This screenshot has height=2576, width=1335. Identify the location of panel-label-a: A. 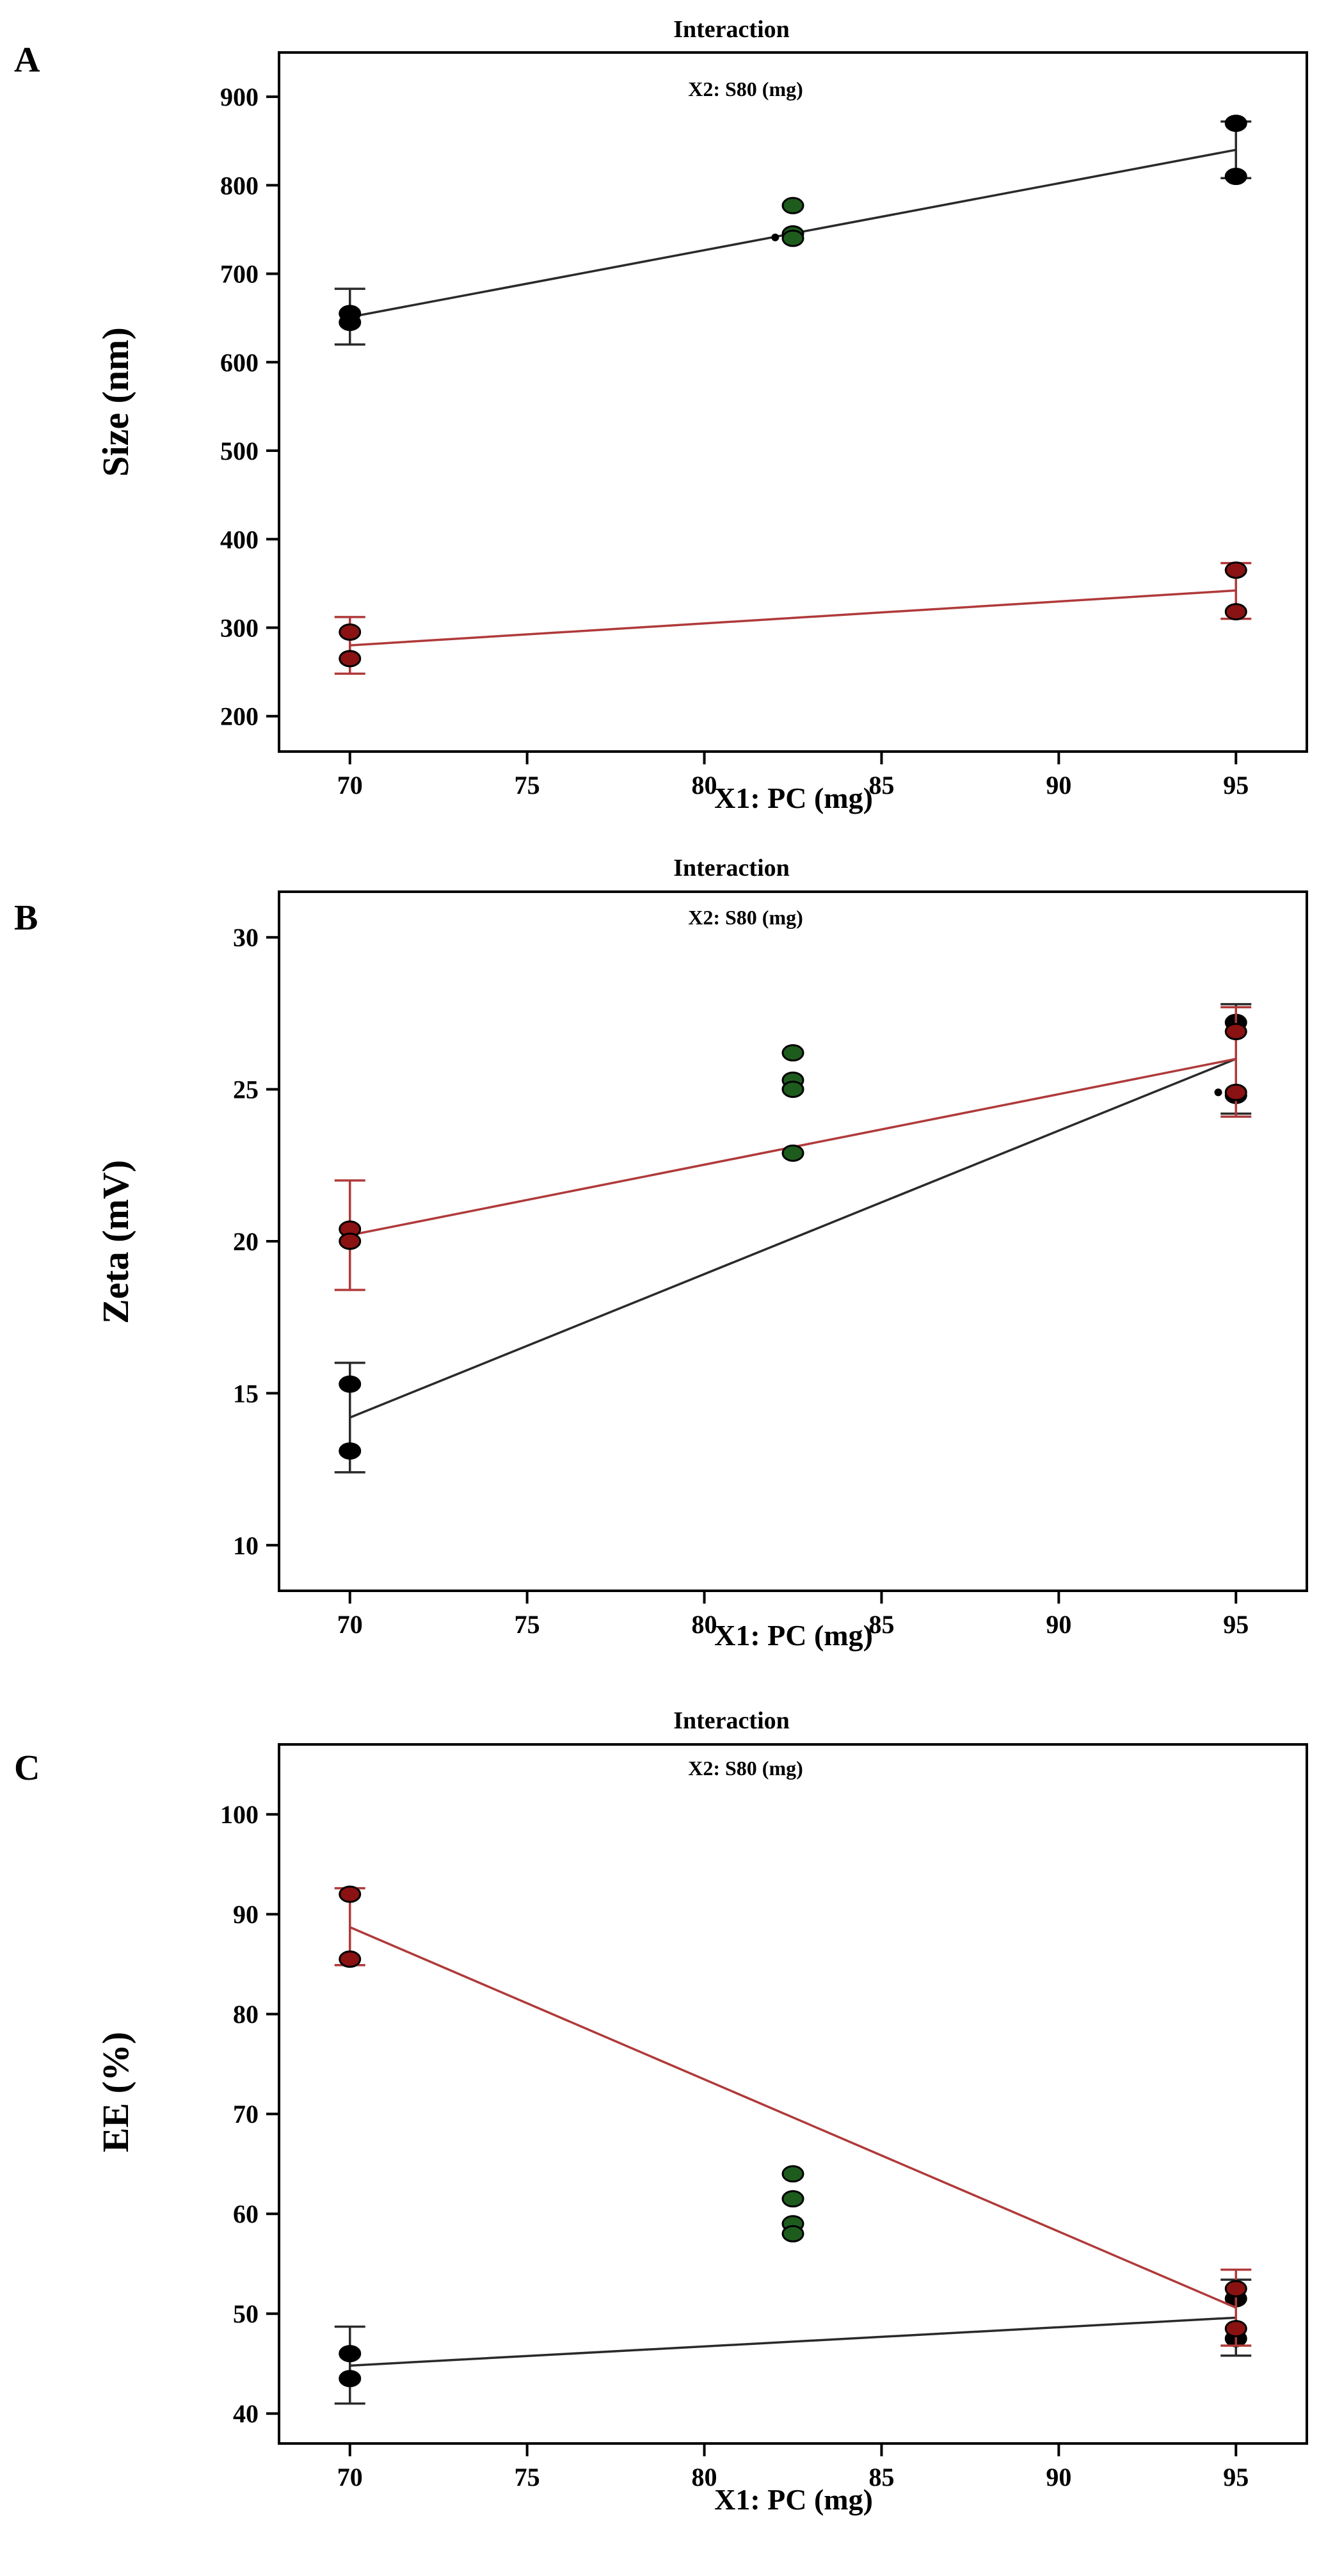
(27, 60).